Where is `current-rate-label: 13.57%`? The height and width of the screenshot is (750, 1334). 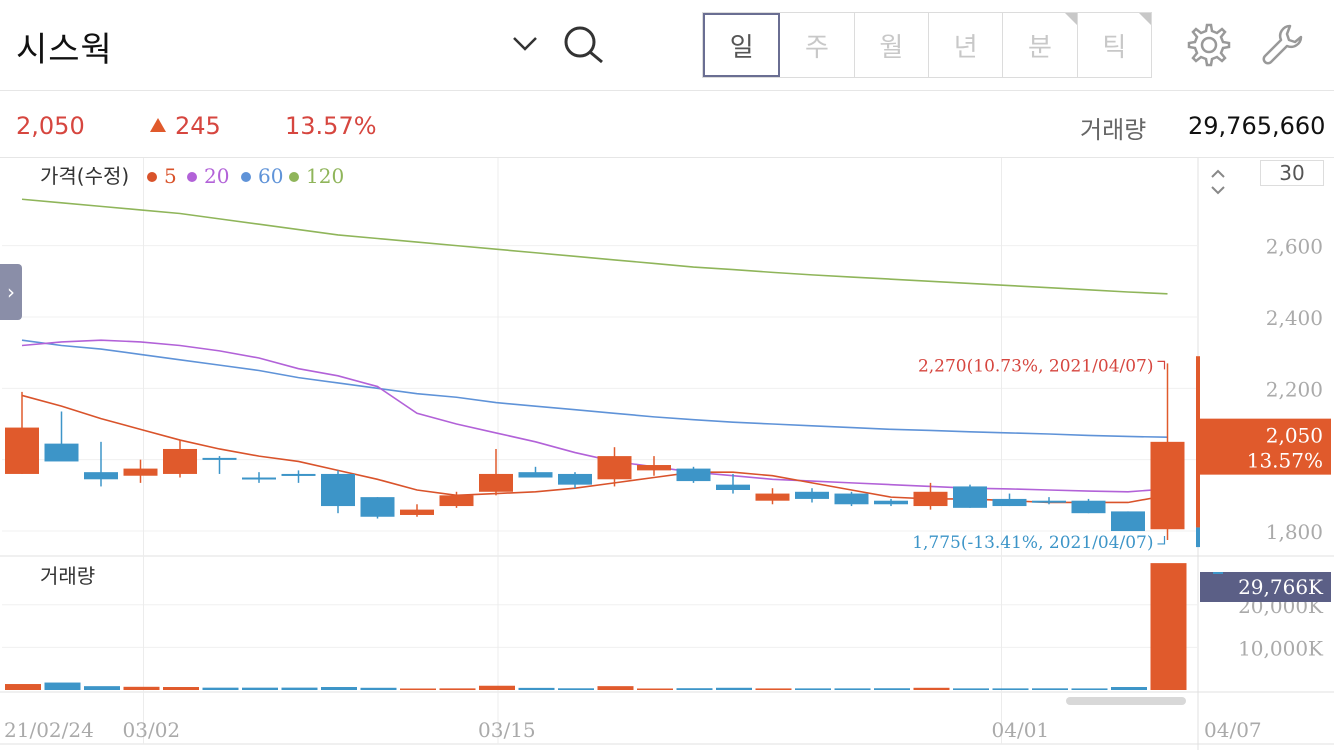 current-rate-label: 13.57% is located at coordinates (1285, 461).